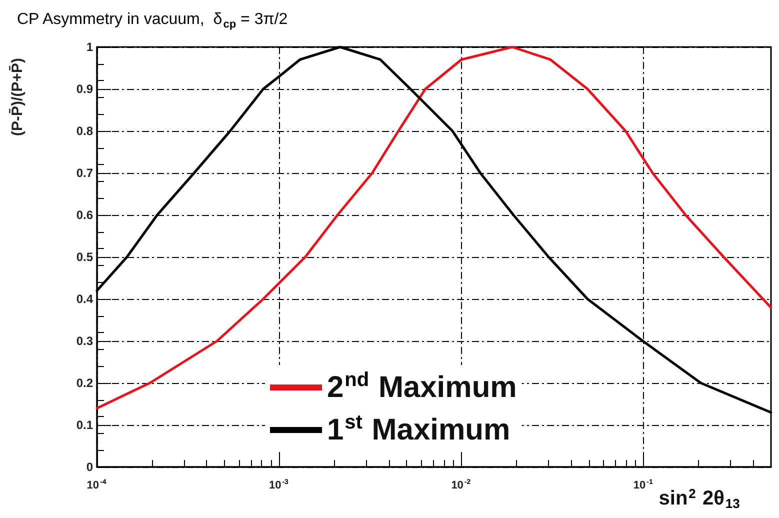 The height and width of the screenshot is (518, 779). I want to click on y-tick-label: 0.2, so click(85, 383).